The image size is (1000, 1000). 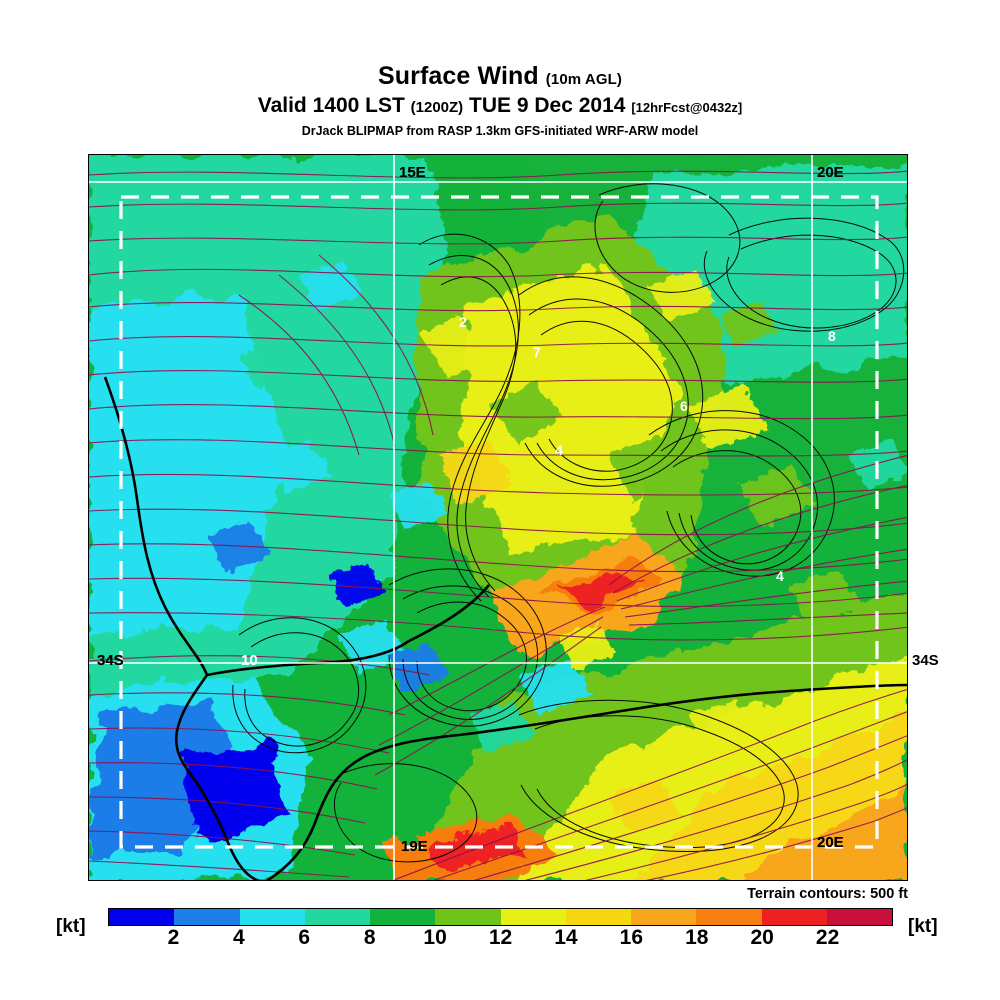 I want to click on colorbar-unit-left: [kt], so click(x=71, y=926).